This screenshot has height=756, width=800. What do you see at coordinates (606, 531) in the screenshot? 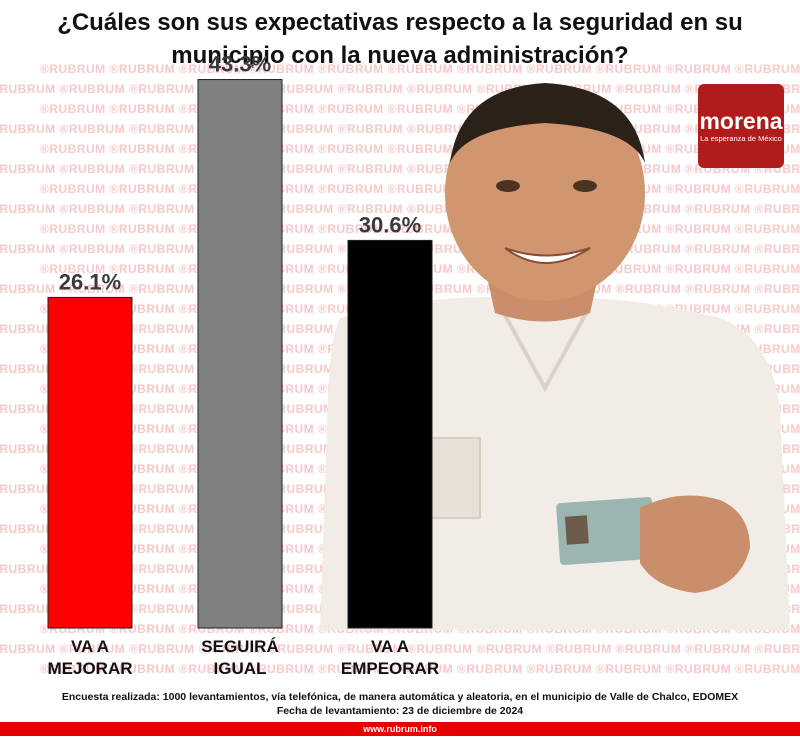
I see `id-card` at bounding box center [606, 531].